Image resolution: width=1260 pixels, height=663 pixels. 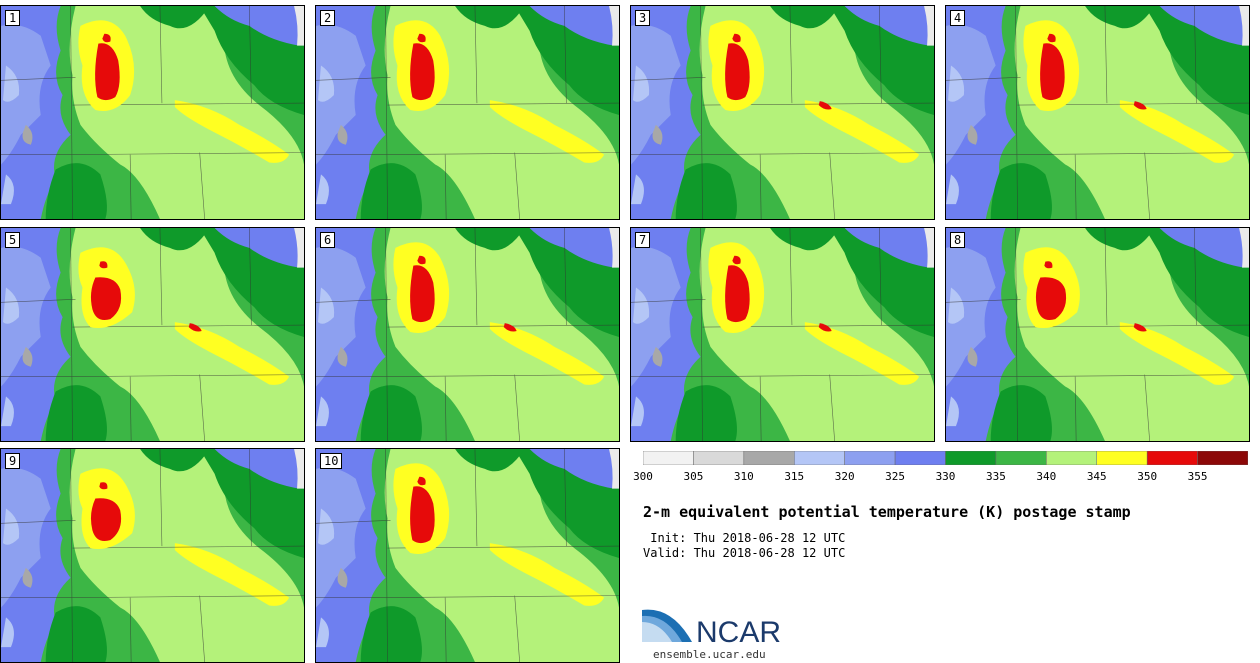 I want to click on member-panel-10: 10, so click(x=467, y=555).